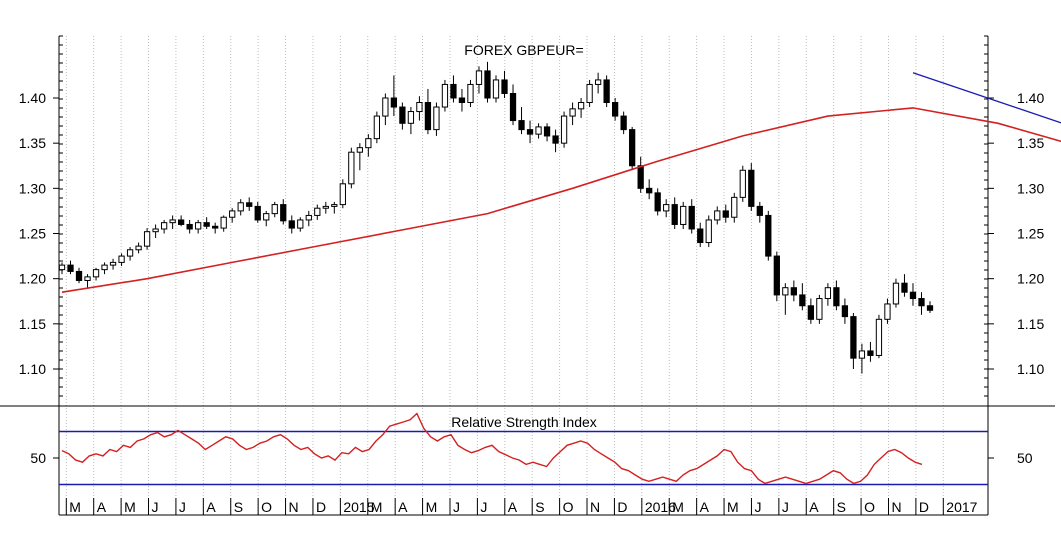 The height and width of the screenshot is (533, 1061). Describe the element at coordinates (896, 507) in the screenshot. I see `x-tick-label: N` at that location.